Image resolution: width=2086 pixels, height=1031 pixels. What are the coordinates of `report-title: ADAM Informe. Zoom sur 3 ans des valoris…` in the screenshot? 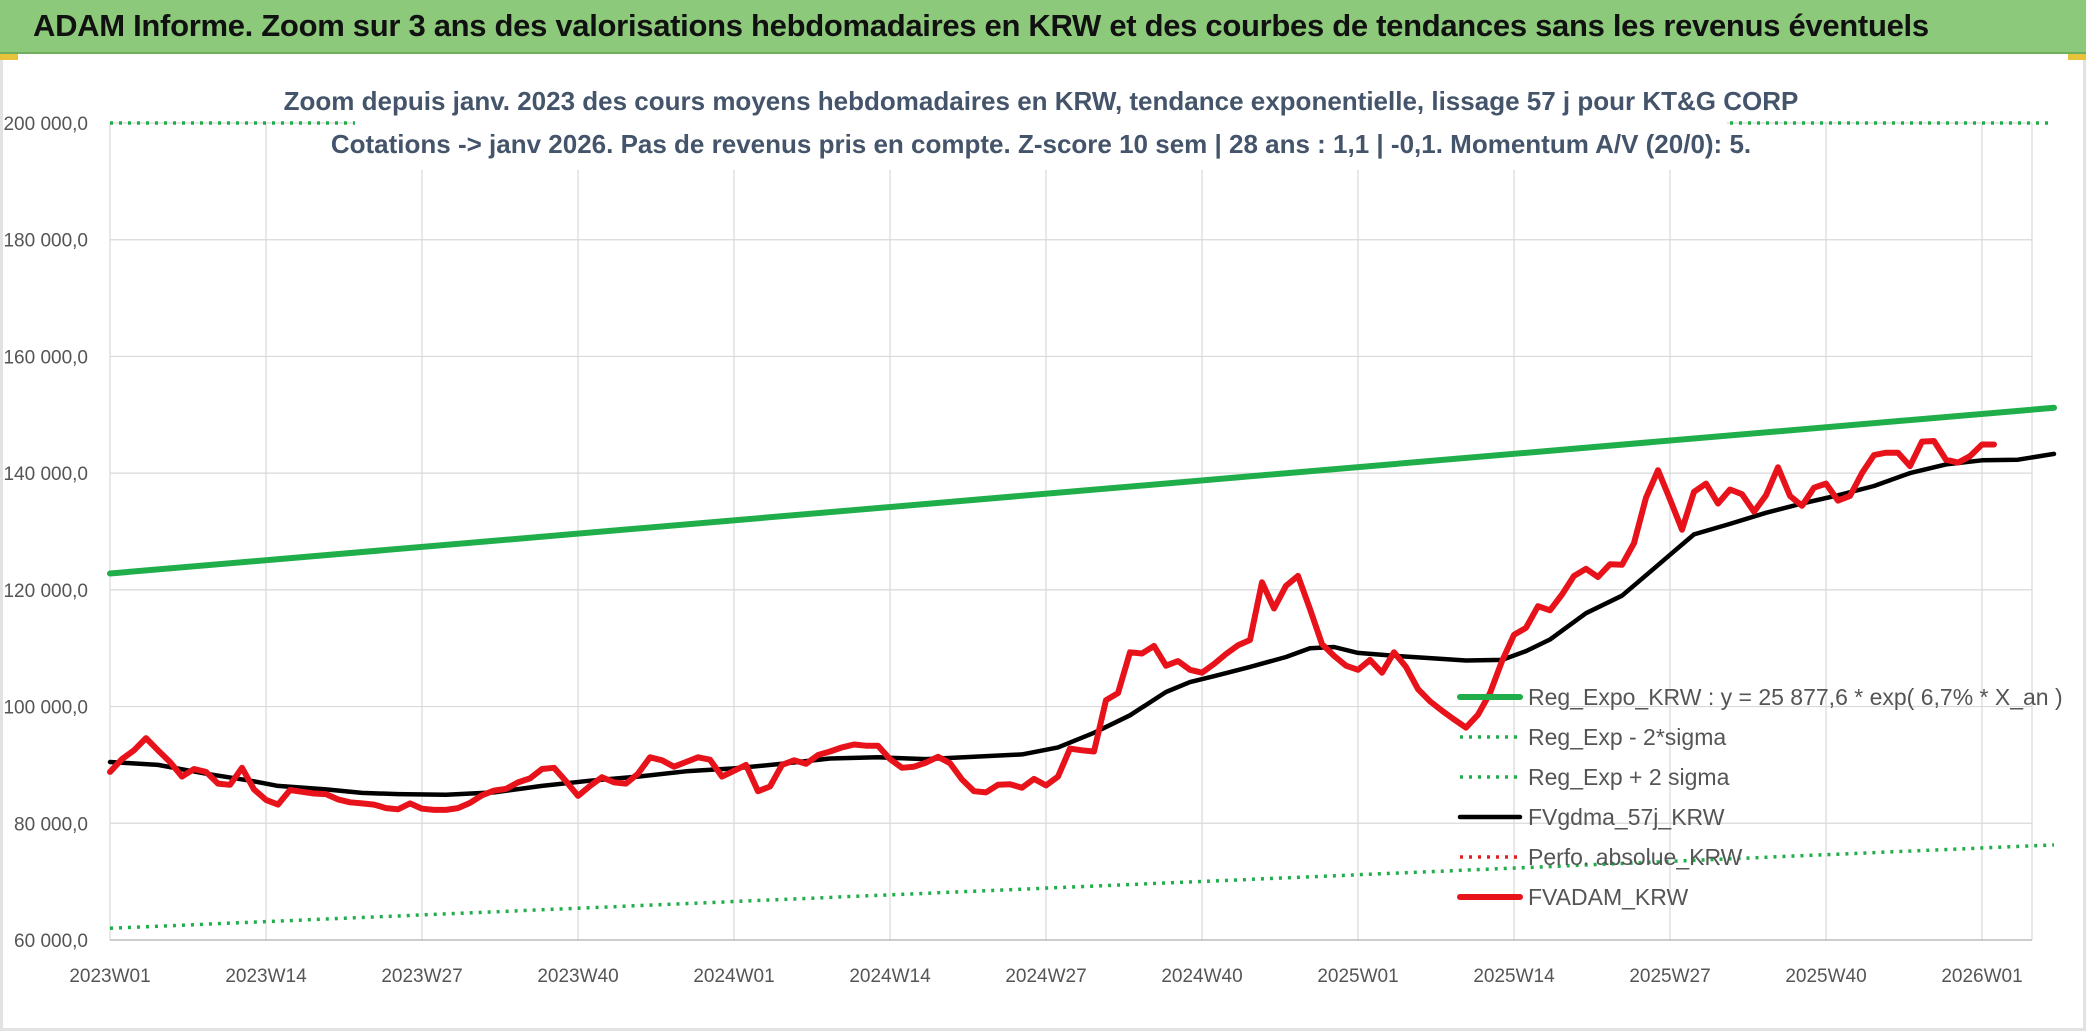 It's located at (981, 25).